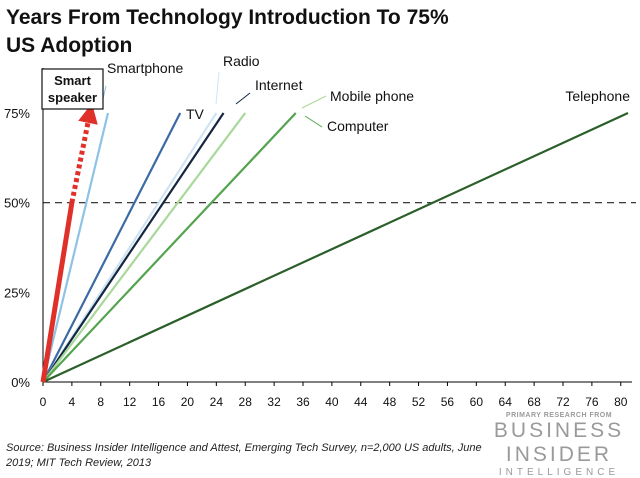 The image size is (640, 478). I want to click on leader-line-computer, so click(313, 121).